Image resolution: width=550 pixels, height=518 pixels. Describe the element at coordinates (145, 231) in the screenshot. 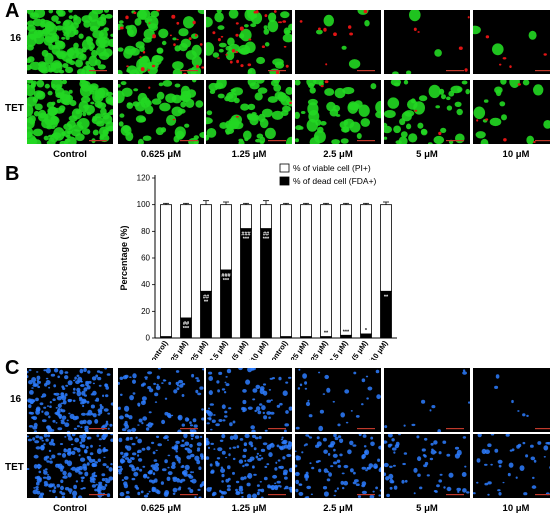

I see `y-tick-label: 80` at that location.